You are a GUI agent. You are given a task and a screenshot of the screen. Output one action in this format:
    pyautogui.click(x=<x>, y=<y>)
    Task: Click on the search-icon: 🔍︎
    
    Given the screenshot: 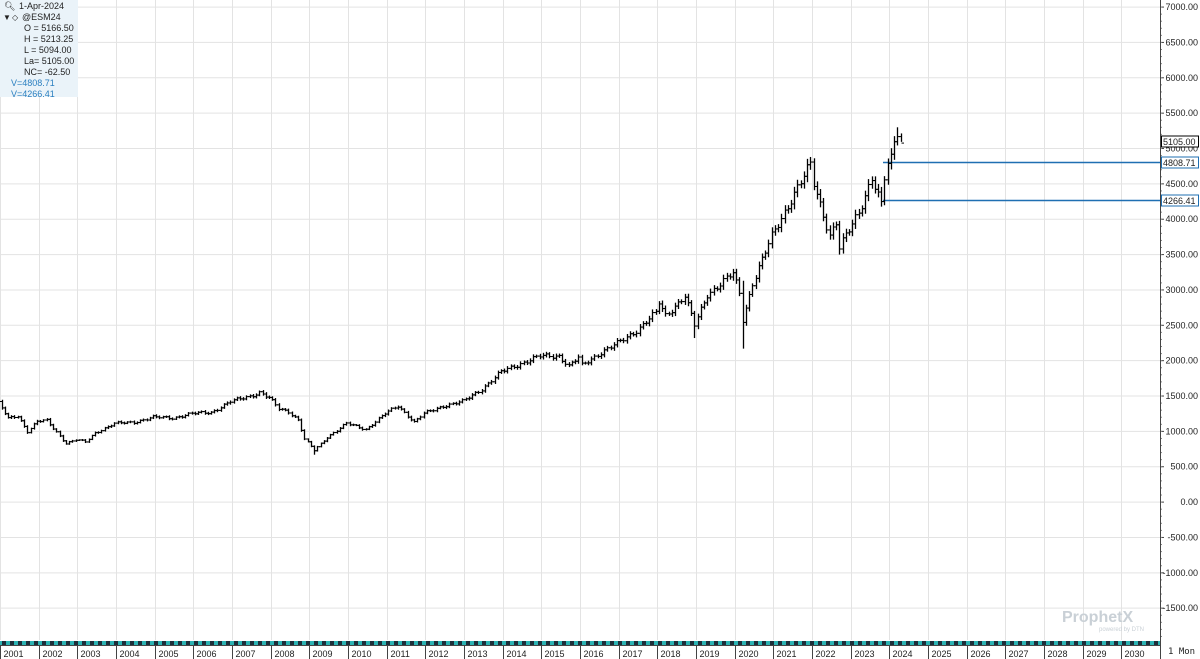 What is the action you would take?
    pyautogui.click(x=10, y=6)
    